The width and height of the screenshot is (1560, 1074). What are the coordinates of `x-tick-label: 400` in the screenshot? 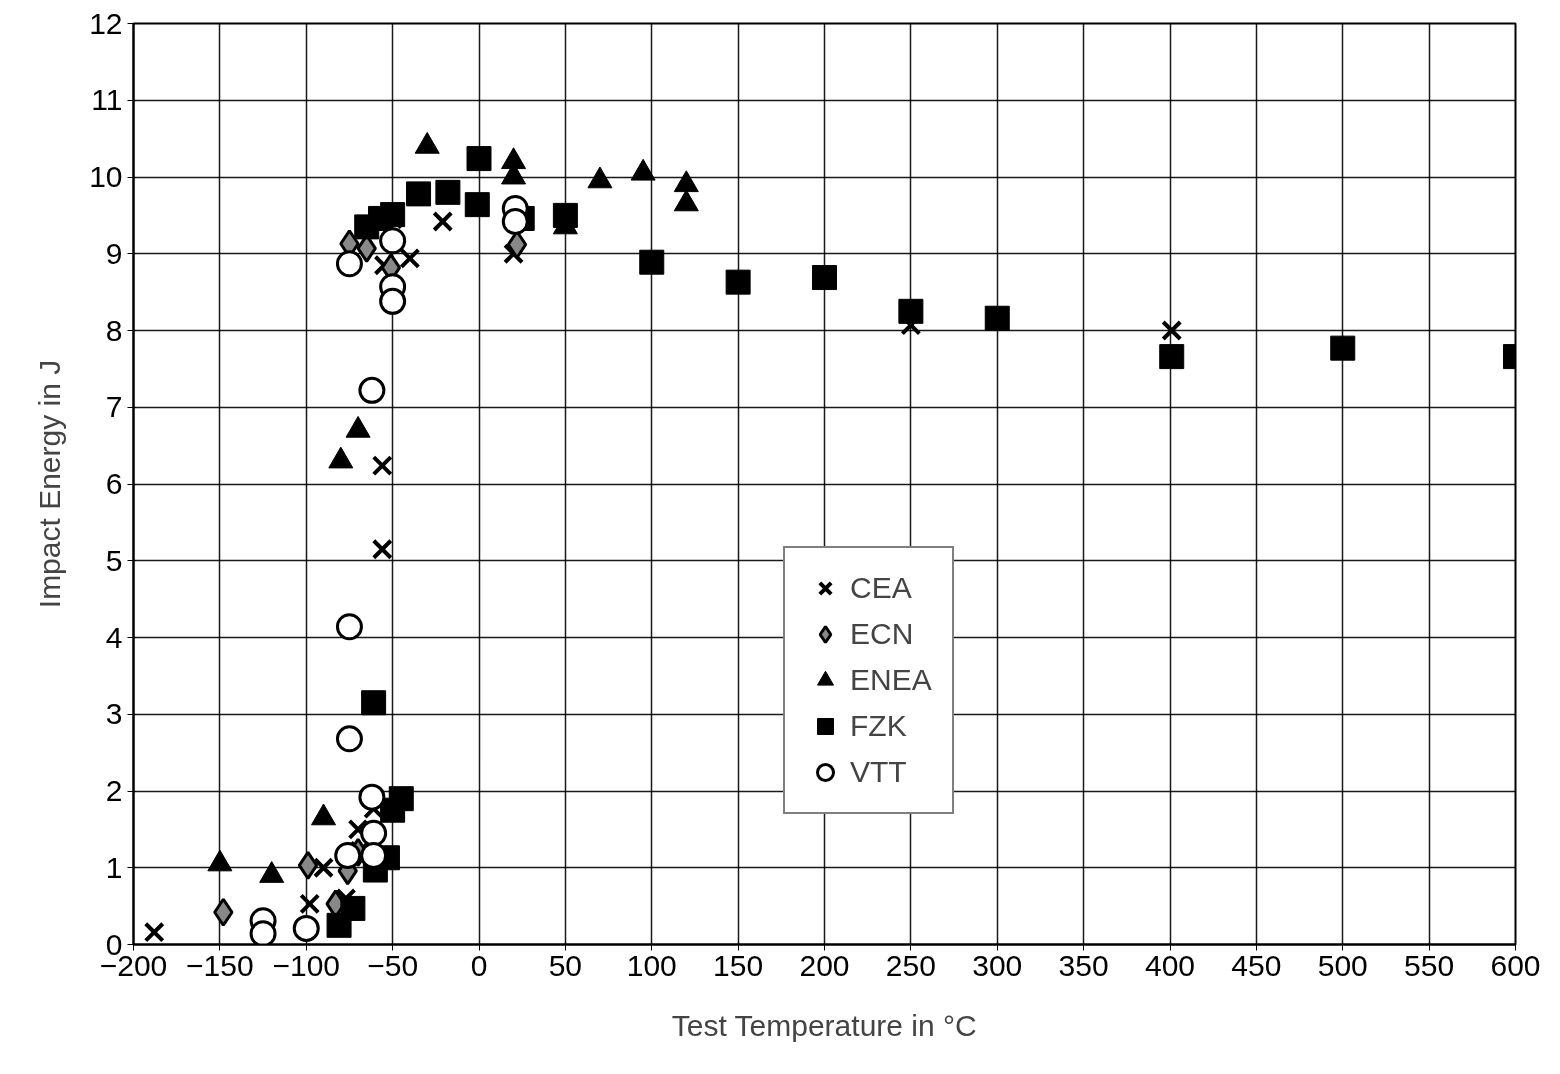 It's located at (1170, 965).